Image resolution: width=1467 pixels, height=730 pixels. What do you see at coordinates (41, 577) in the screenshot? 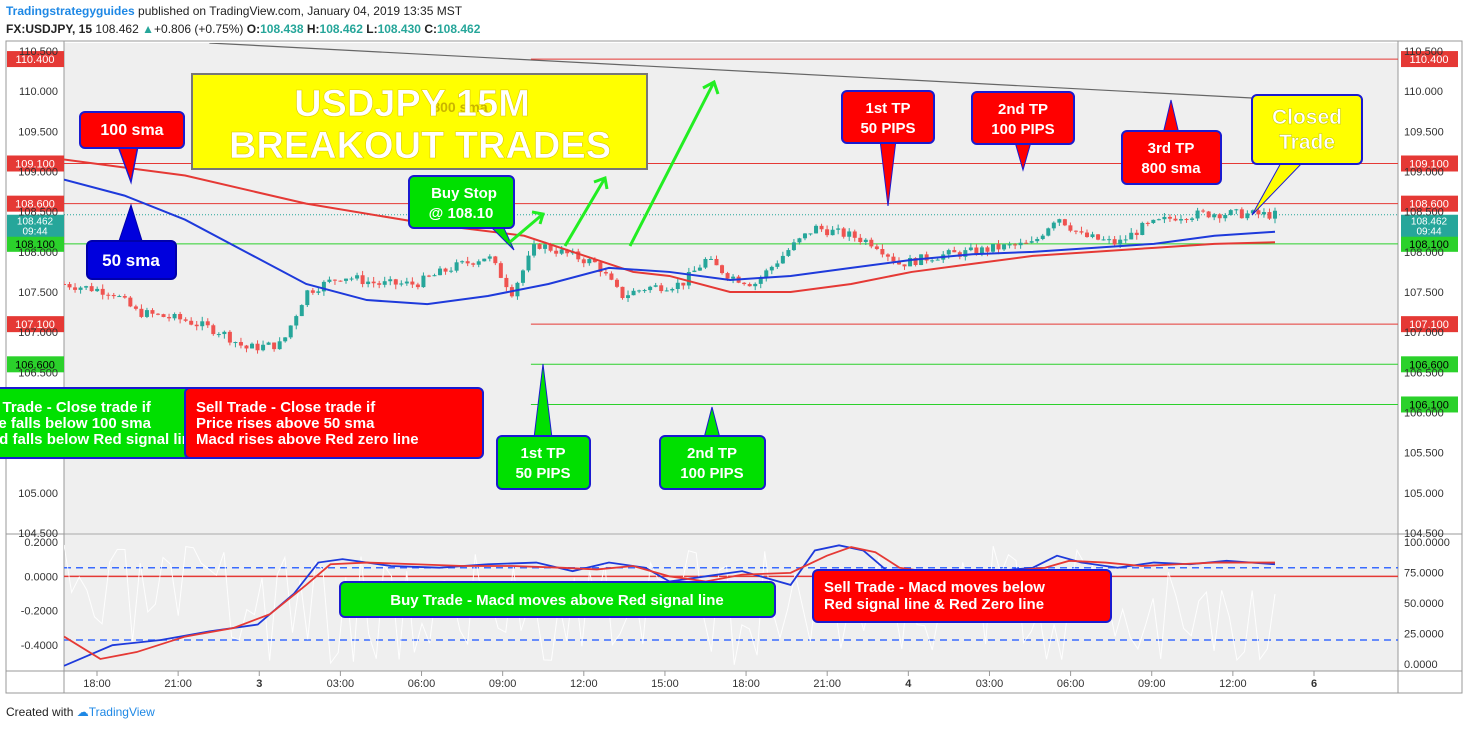
I see `macd-tick-label: 0.0000` at bounding box center [41, 577].